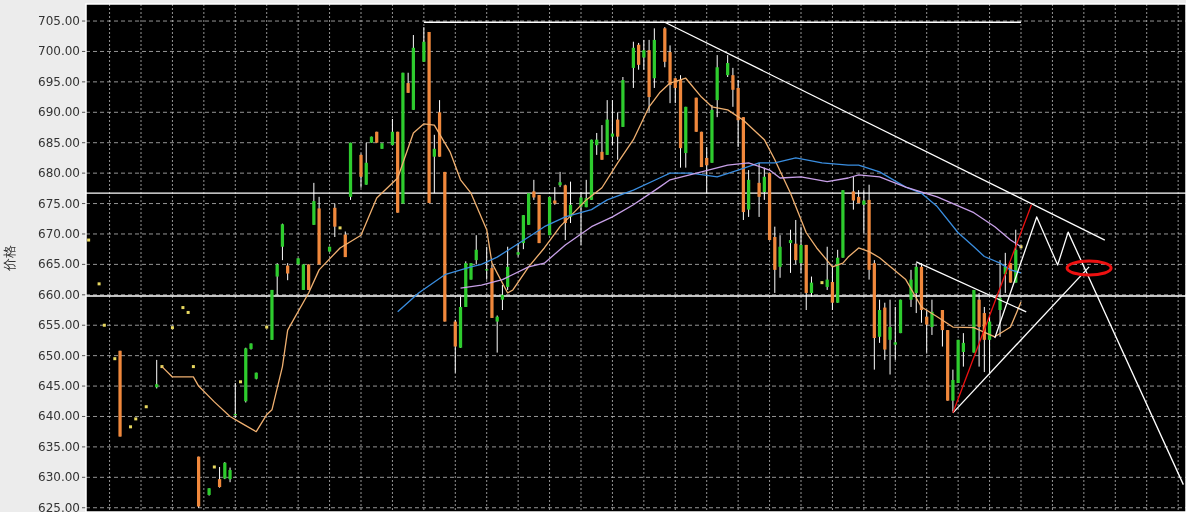 The image size is (1186, 512). What do you see at coordinates (59, 51) in the screenshot?
I see `y-tick-label: 700.00` at bounding box center [59, 51].